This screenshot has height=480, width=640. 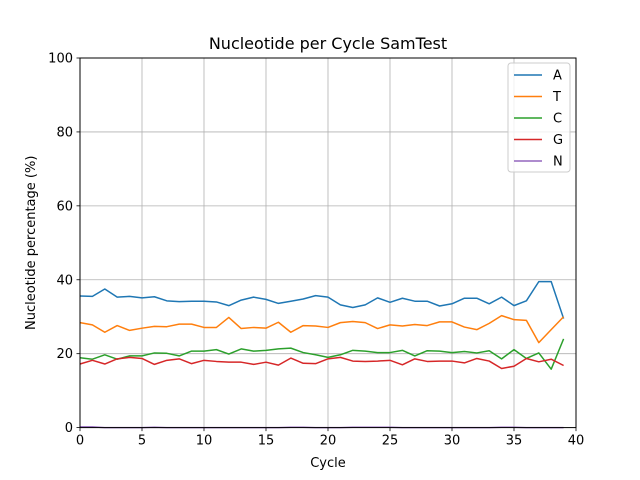 What do you see at coordinates (321, 363) in the screenshot?
I see `series-line-g` at bounding box center [321, 363].